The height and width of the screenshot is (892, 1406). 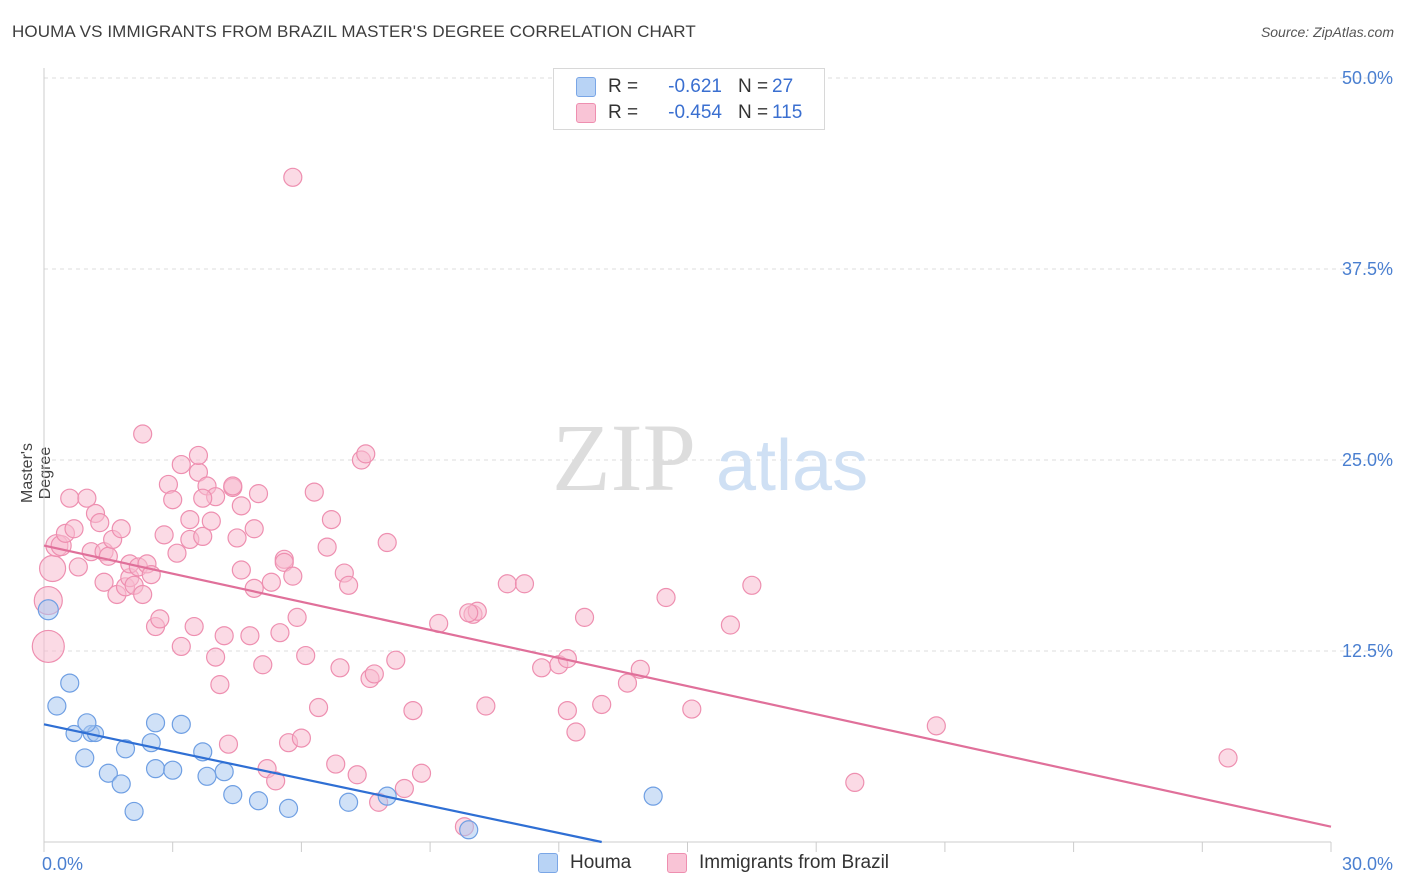 What do you see at coordinates (586, 113) in the screenshot?
I see `brazil-swatch` at bounding box center [586, 113].